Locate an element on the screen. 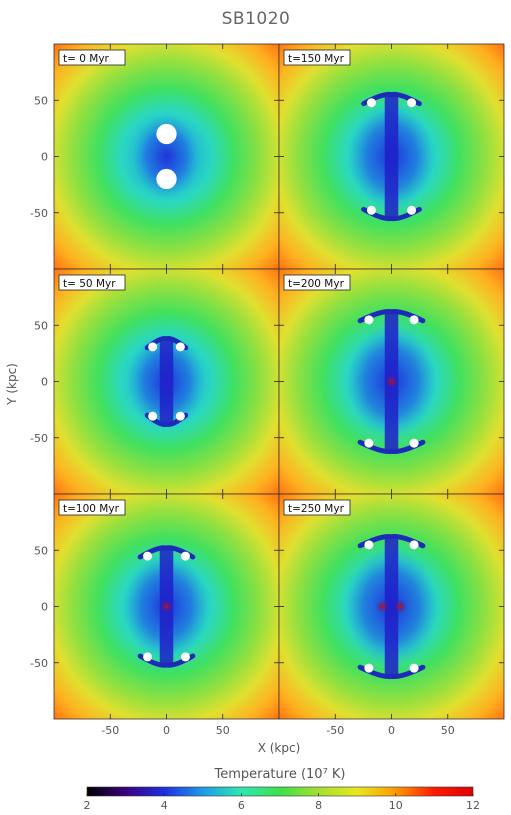 The width and height of the screenshot is (511, 815). x-axis-label: X (kpc) is located at coordinates (279, 748).